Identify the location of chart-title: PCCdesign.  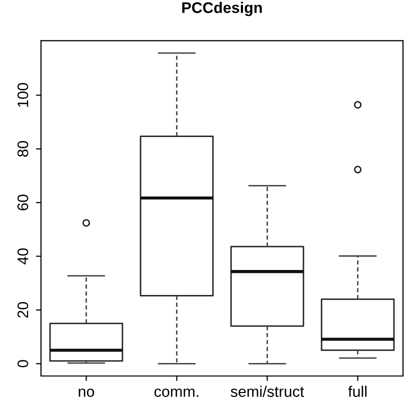
(222, 9).